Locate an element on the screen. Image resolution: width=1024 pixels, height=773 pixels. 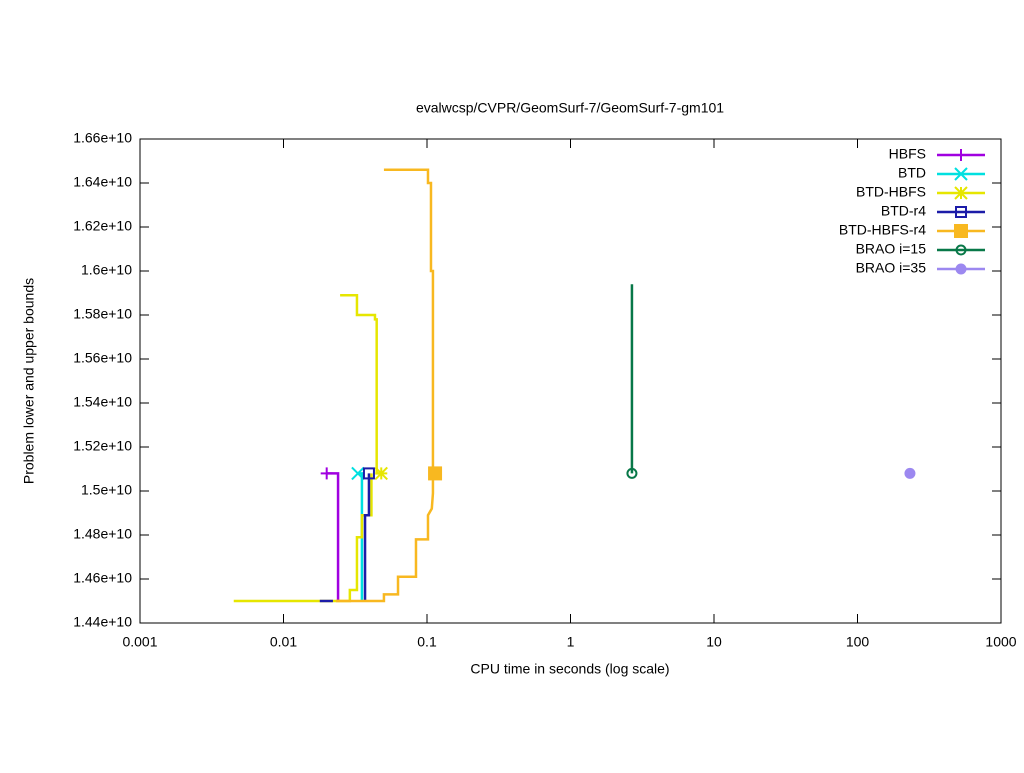
legend-label: BTD-HBFS-r4 is located at coordinates (882, 230).